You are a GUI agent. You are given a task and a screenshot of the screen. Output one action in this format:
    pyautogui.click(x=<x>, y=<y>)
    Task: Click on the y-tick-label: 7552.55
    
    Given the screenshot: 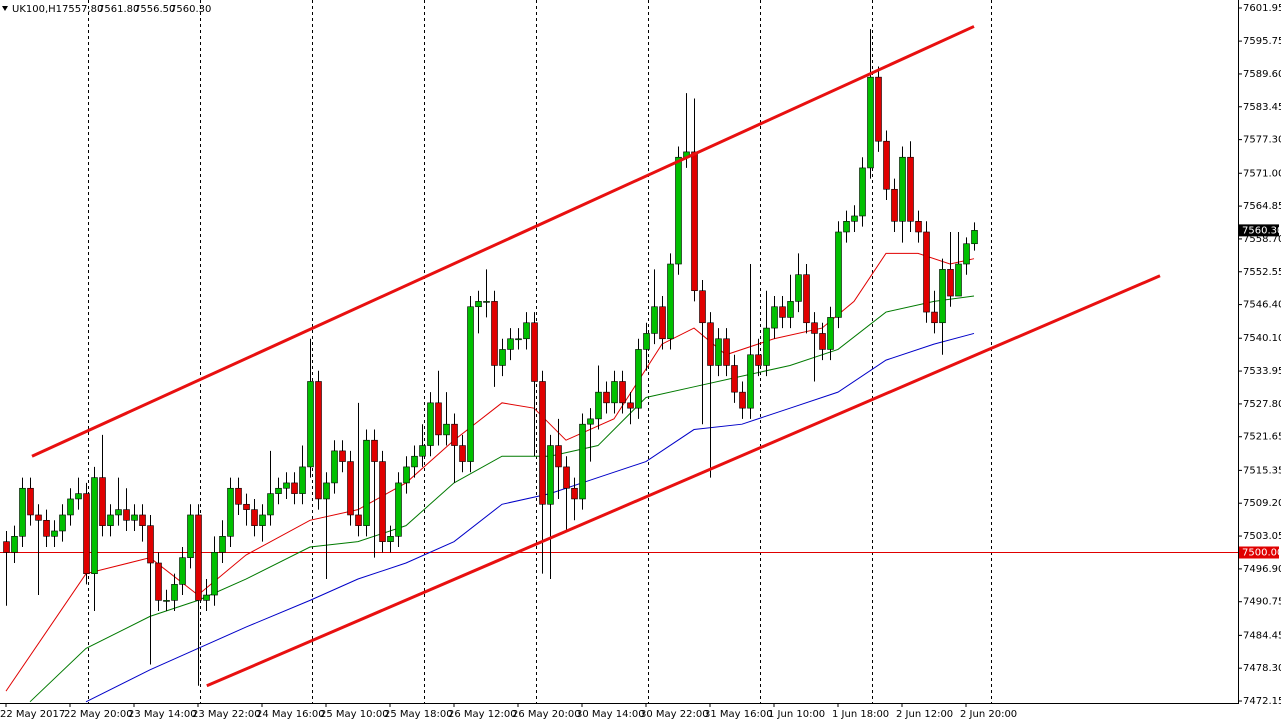 What is the action you would take?
    pyautogui.click(x=1262, y=272)
    